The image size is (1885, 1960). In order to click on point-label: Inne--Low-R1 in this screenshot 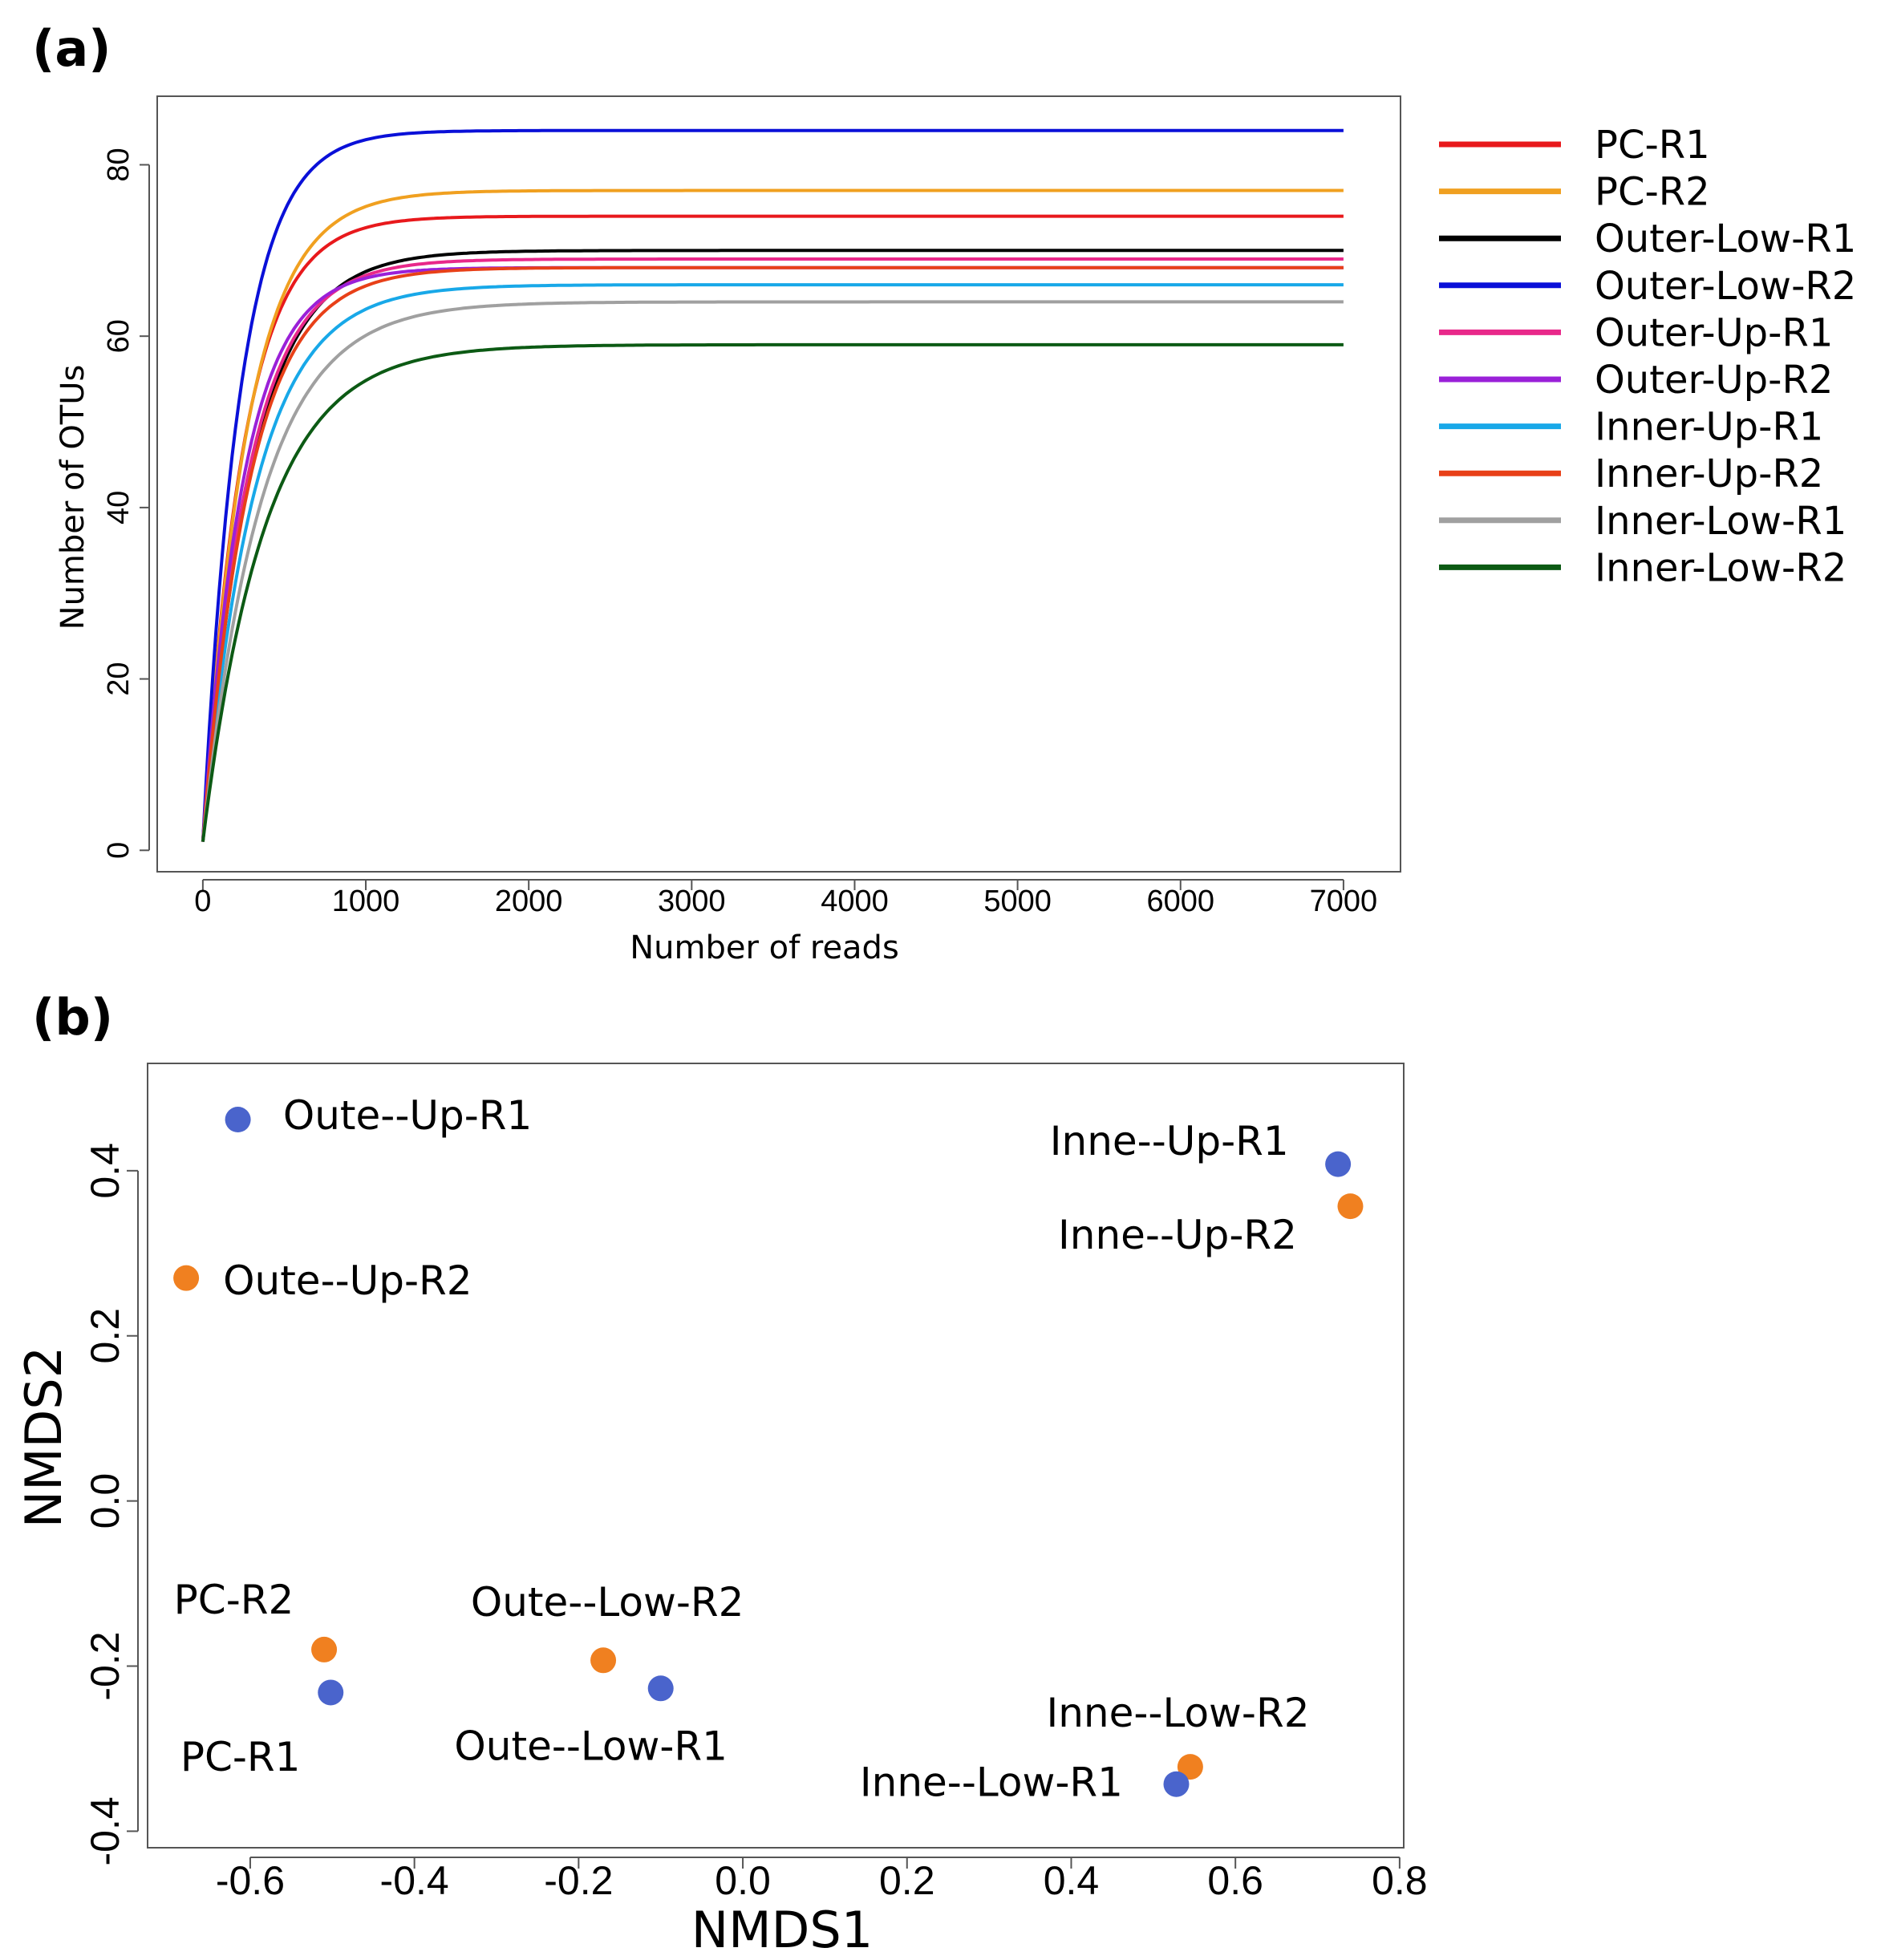, I will do `click(991, 1783)`.